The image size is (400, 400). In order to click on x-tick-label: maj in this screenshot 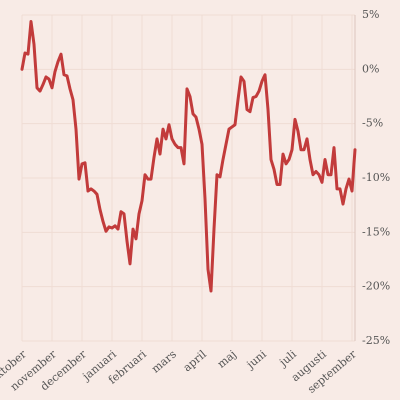, I will do `click(227, 359)`.